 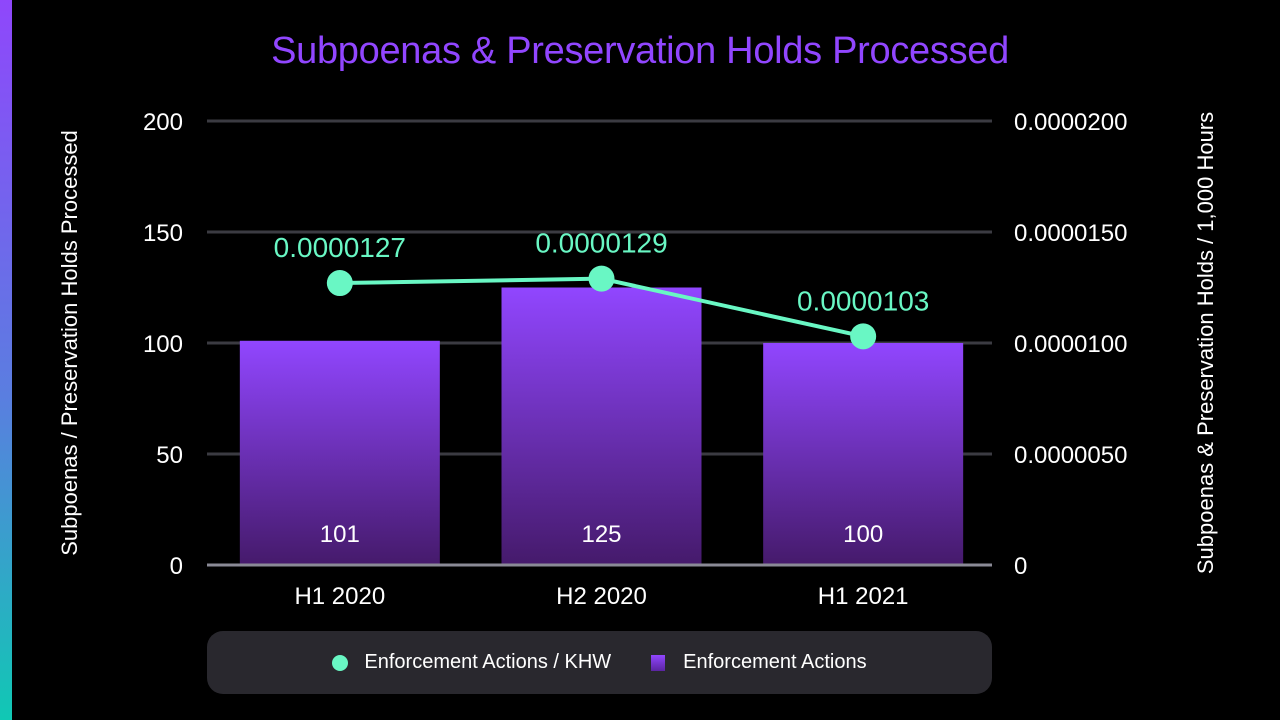 What do you see at coordinates (163, 344) in the screenshot?
I see `y-left-tick-label: 100` at bounding box center [163, 344].